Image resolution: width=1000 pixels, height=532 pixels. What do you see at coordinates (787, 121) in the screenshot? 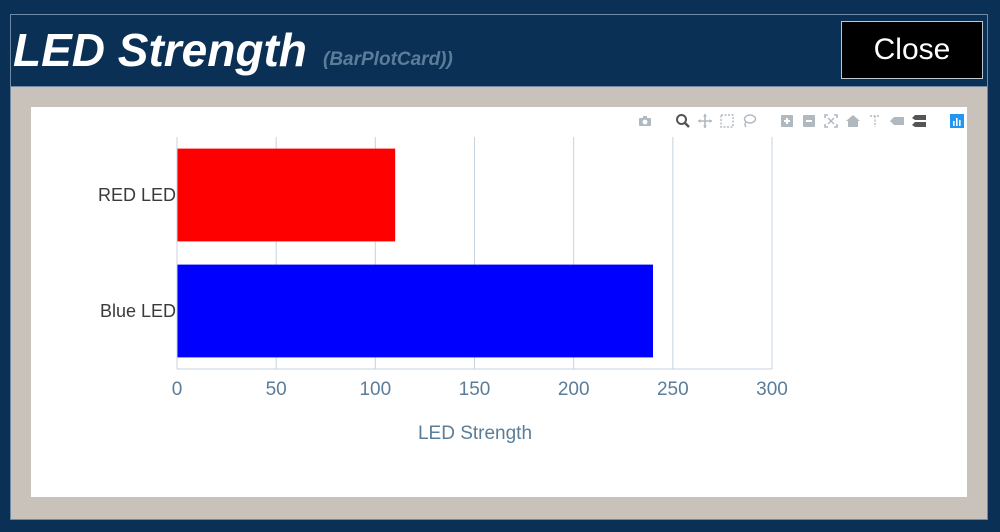
I see `zoom-in-icon` at bounding box center [787, 121].